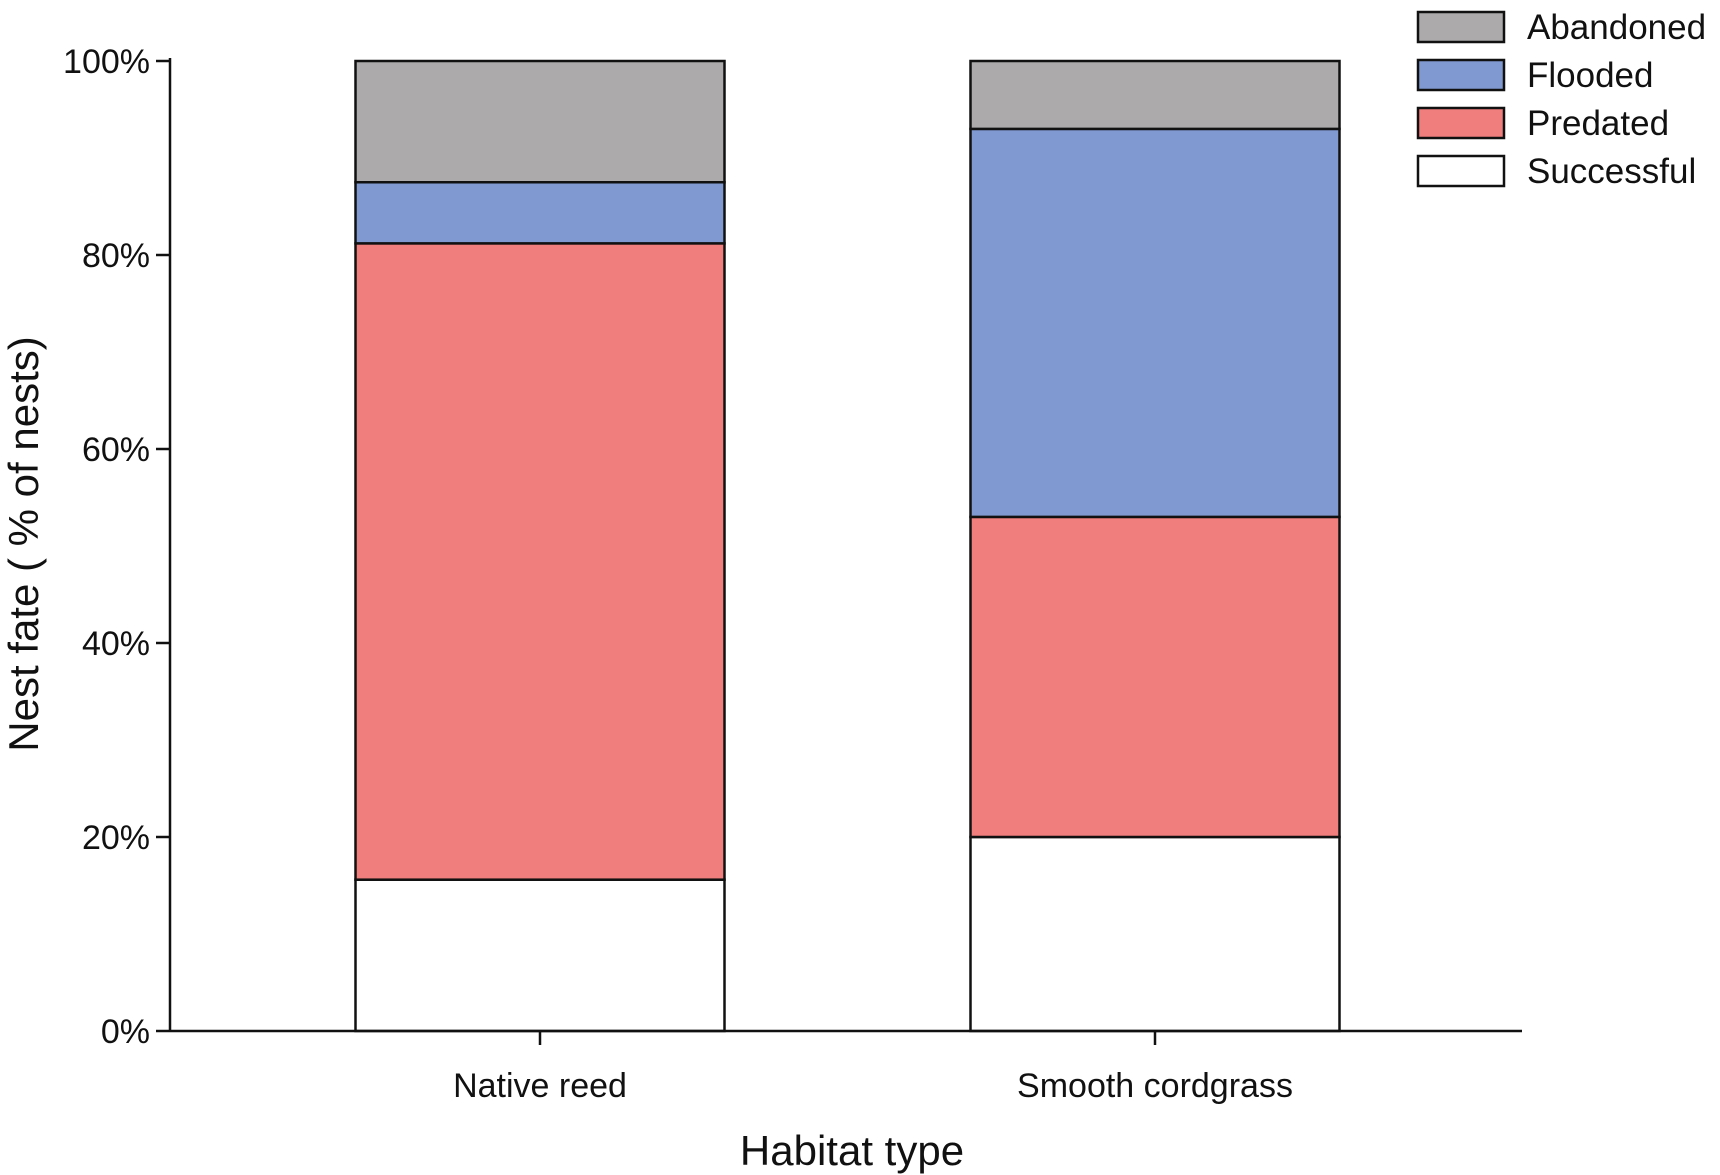 Image resolution: width=1720 pixels, height=1175 pixels. Describe the element at coordinates (540, 1086) in the screenshot. I see `x-tick-label: Native reed` at that location.